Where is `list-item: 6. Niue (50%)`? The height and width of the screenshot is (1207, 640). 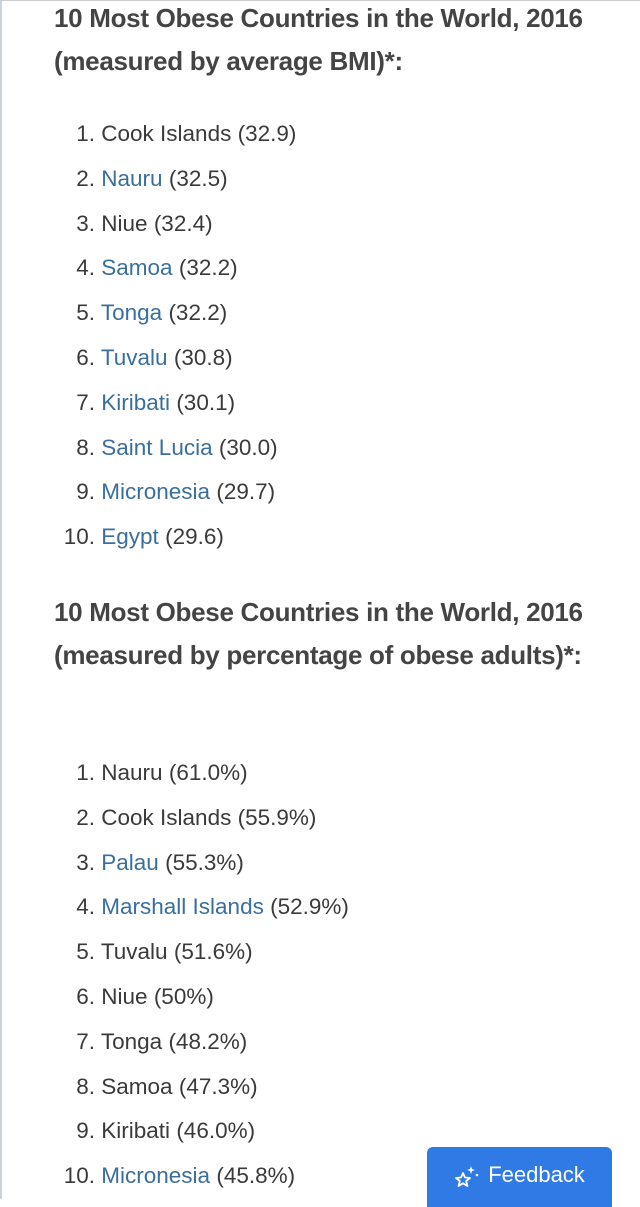
list-item: 6. Niue (50%) is located at coordinates (254, 998).